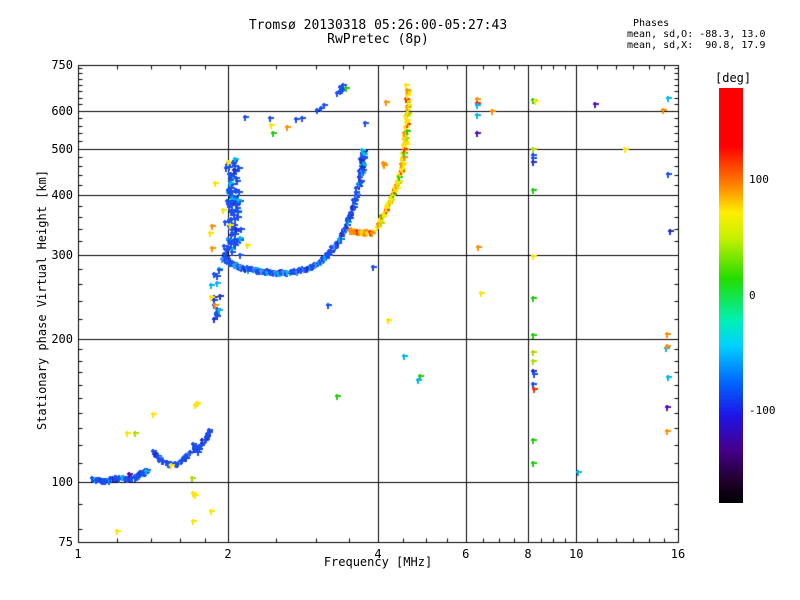 Image resolution: width=800 pixels, height=600 pixels. Describe the element at coordinates (378, 25) in the screenshot. I see `plot-title: Tromsø 20130318 05:26:00-05:27:43` at that location.